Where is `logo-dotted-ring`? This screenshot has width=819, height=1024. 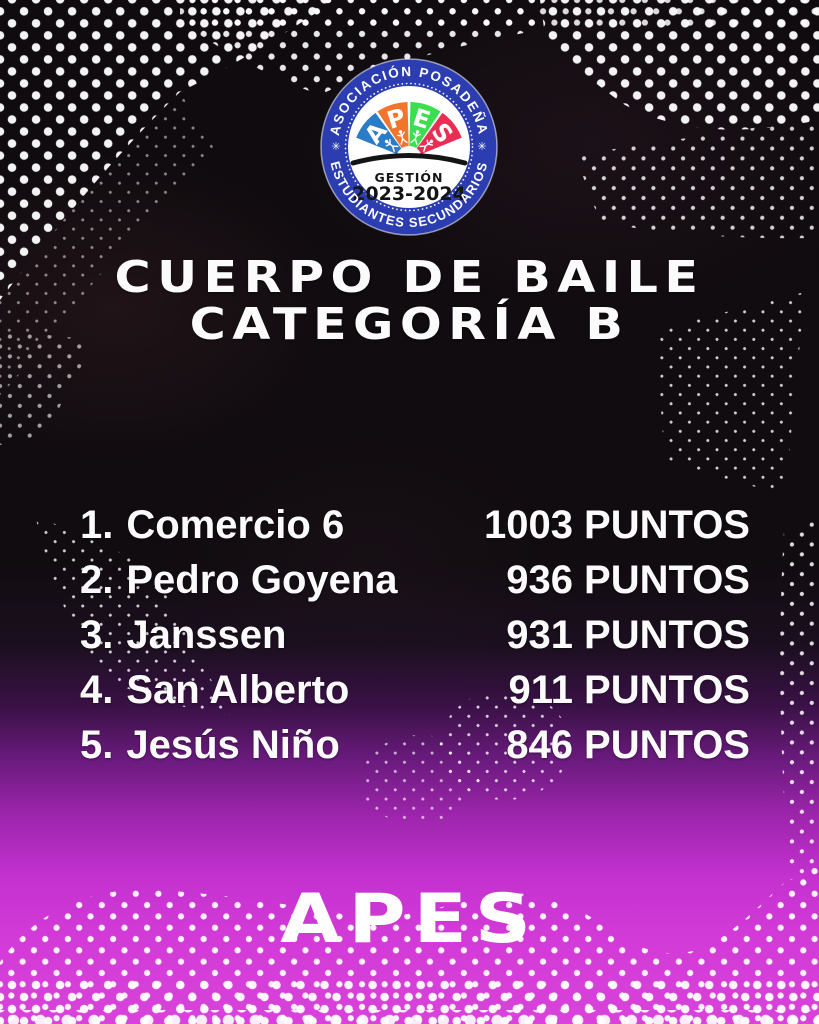
logo-dotted-ring is located at coordinates (409, 147).